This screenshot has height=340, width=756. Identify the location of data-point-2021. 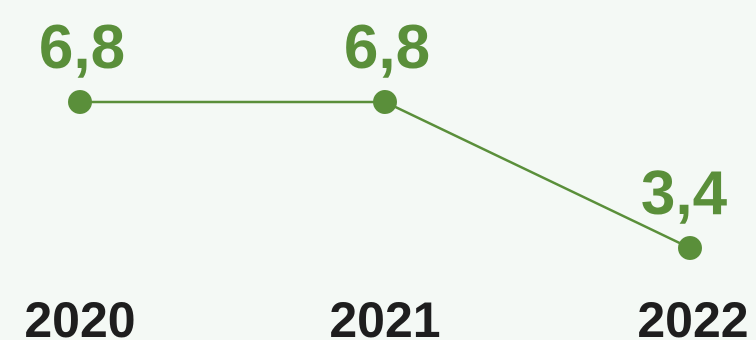
(385, 102).